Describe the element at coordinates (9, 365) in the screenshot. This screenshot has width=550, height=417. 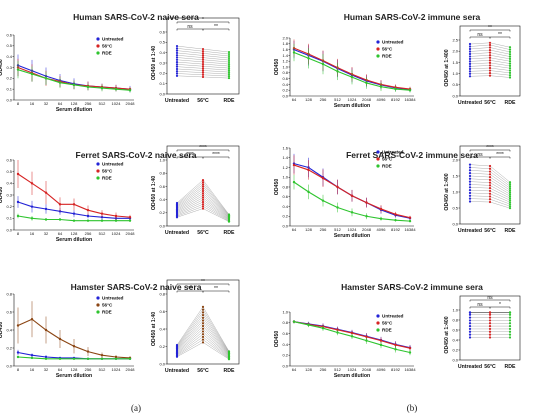
I see `y-tick-label: 0.0` at that location.